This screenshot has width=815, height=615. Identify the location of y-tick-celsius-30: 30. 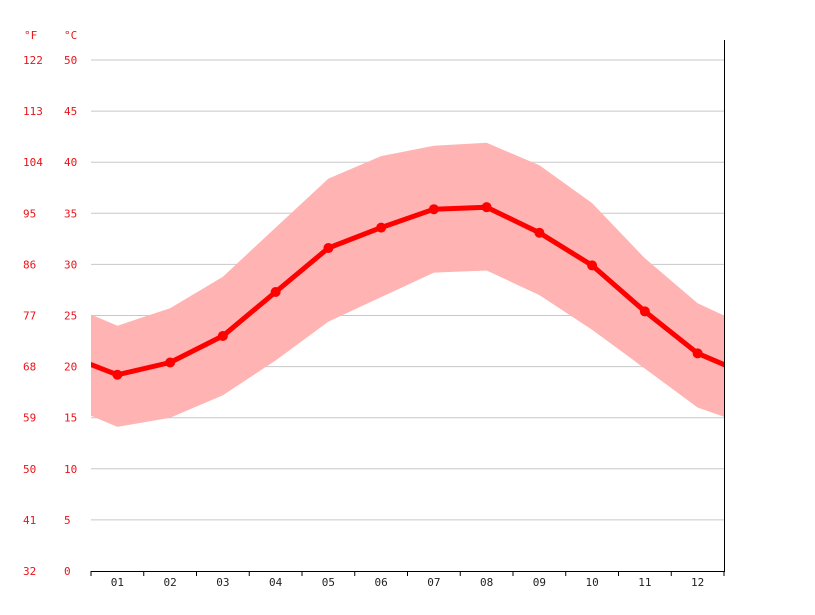
(70, 264).